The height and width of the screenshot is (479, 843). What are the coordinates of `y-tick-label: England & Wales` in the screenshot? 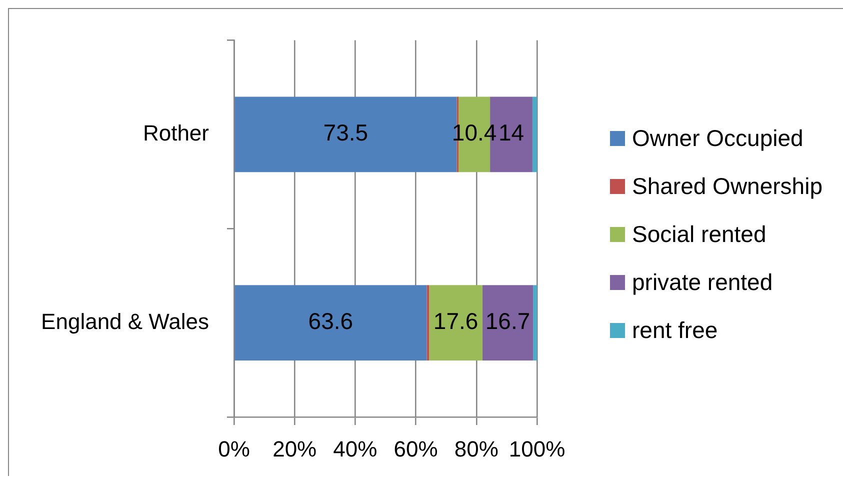 It's located at (125, 321).